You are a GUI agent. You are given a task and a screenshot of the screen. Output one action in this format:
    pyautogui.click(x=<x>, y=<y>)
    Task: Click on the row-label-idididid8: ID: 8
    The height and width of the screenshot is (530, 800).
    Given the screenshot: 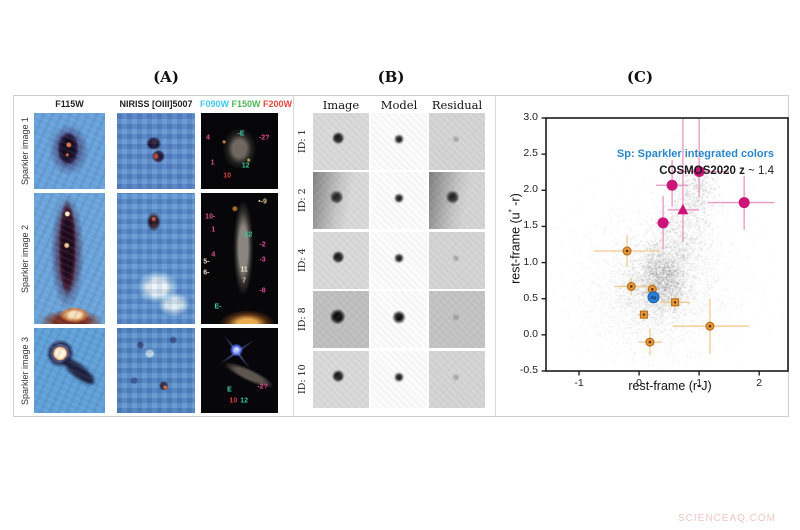 What is the action you would take?
    pyautogui.click(x=302, y=319)
    